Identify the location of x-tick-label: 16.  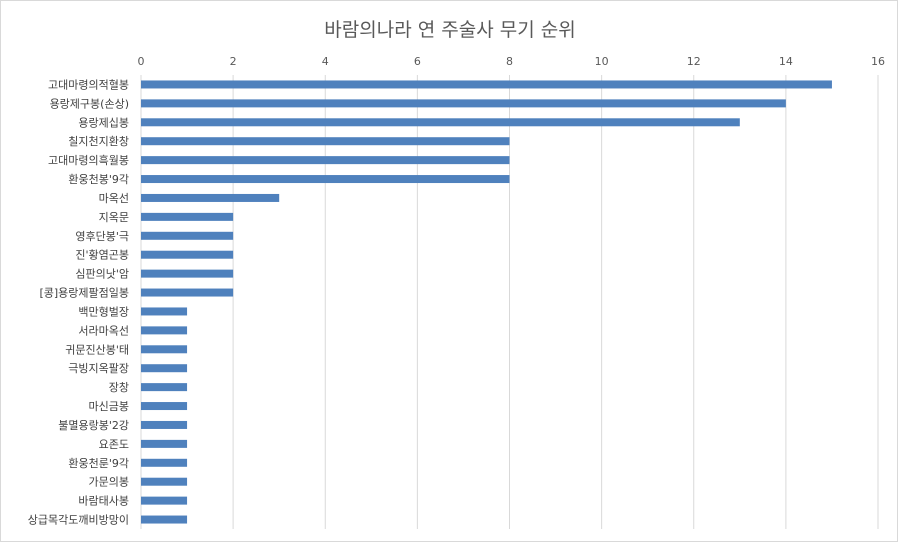
(878, 61).